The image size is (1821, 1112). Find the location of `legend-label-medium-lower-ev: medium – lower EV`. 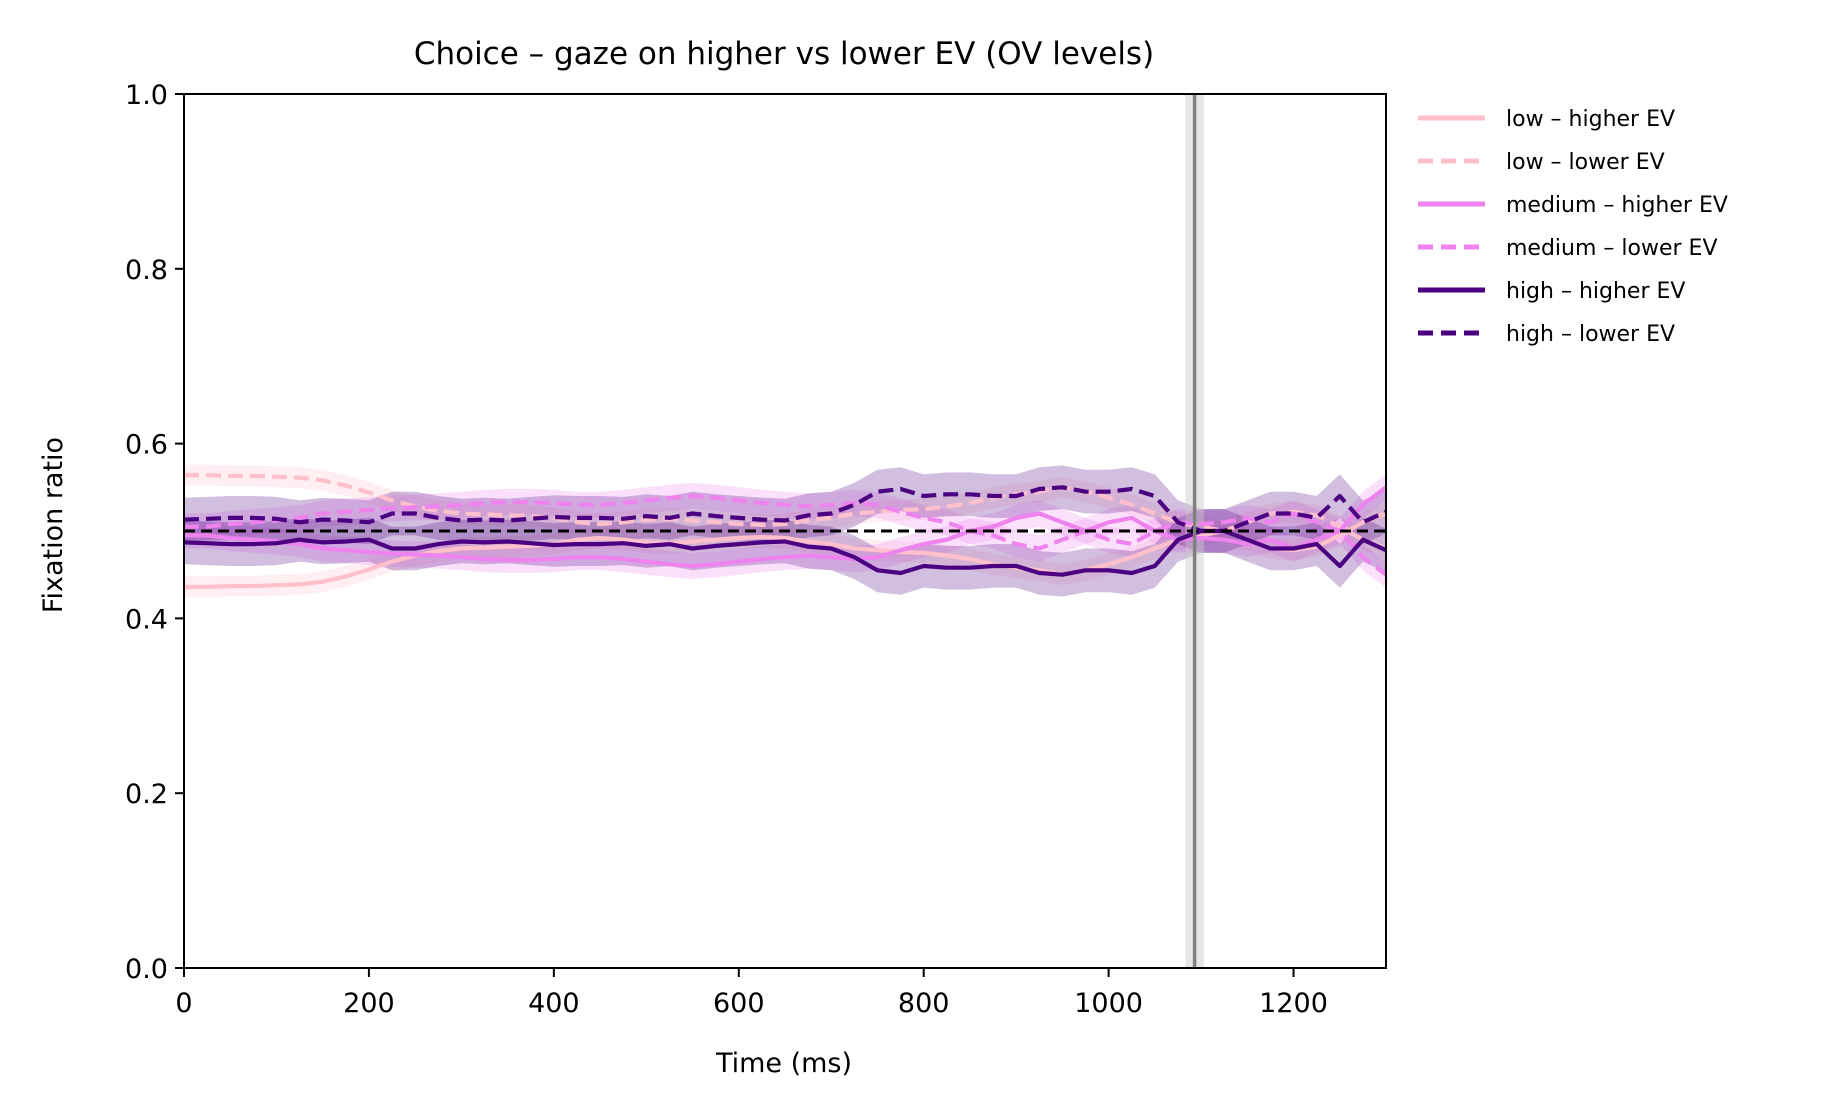

legend-label-medium-lower-ev: medium – lower EV is located at coordinates (1612, 248).